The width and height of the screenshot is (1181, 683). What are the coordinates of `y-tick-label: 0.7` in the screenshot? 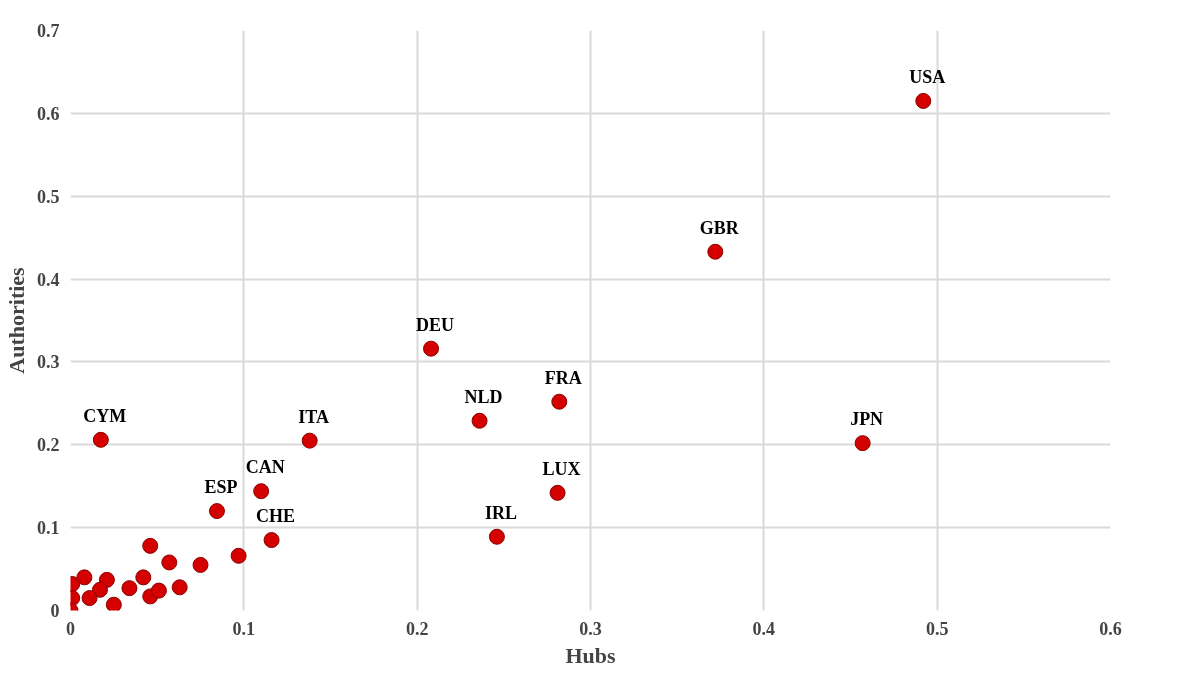 It's located at (48, 31).